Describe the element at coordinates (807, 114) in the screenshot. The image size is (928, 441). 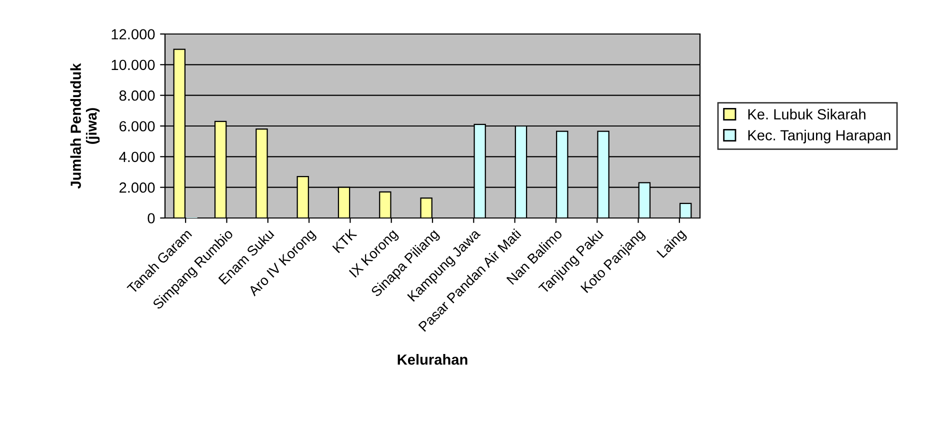
I see `legend-label: Ke. Lubuk Sikarah` at that location.